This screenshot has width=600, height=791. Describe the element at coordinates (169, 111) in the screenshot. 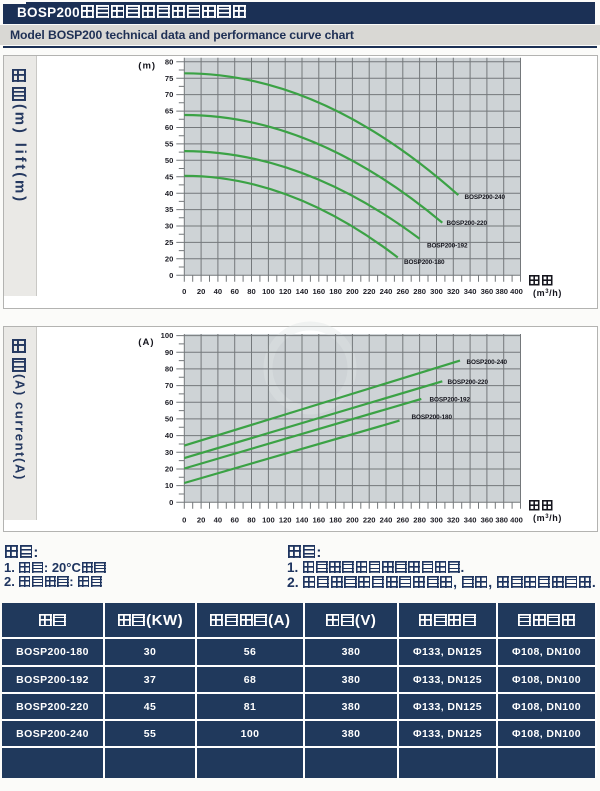

I see `svg-text: 65` at that location.